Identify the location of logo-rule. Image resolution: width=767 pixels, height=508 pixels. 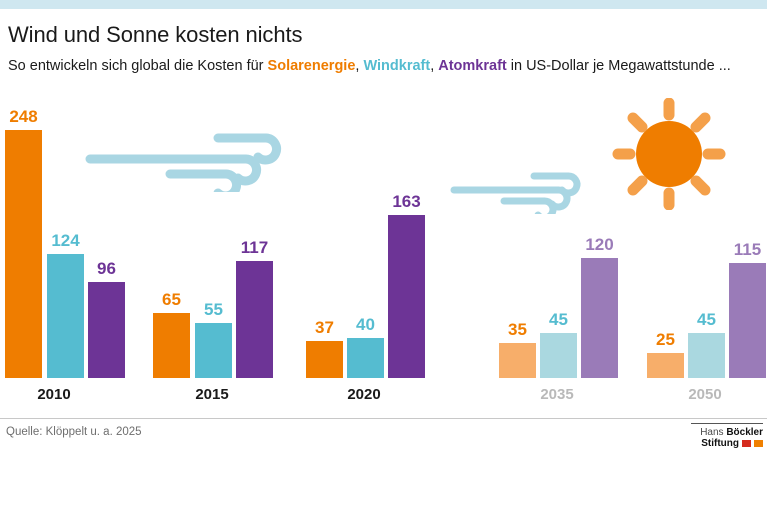
(727, 423).